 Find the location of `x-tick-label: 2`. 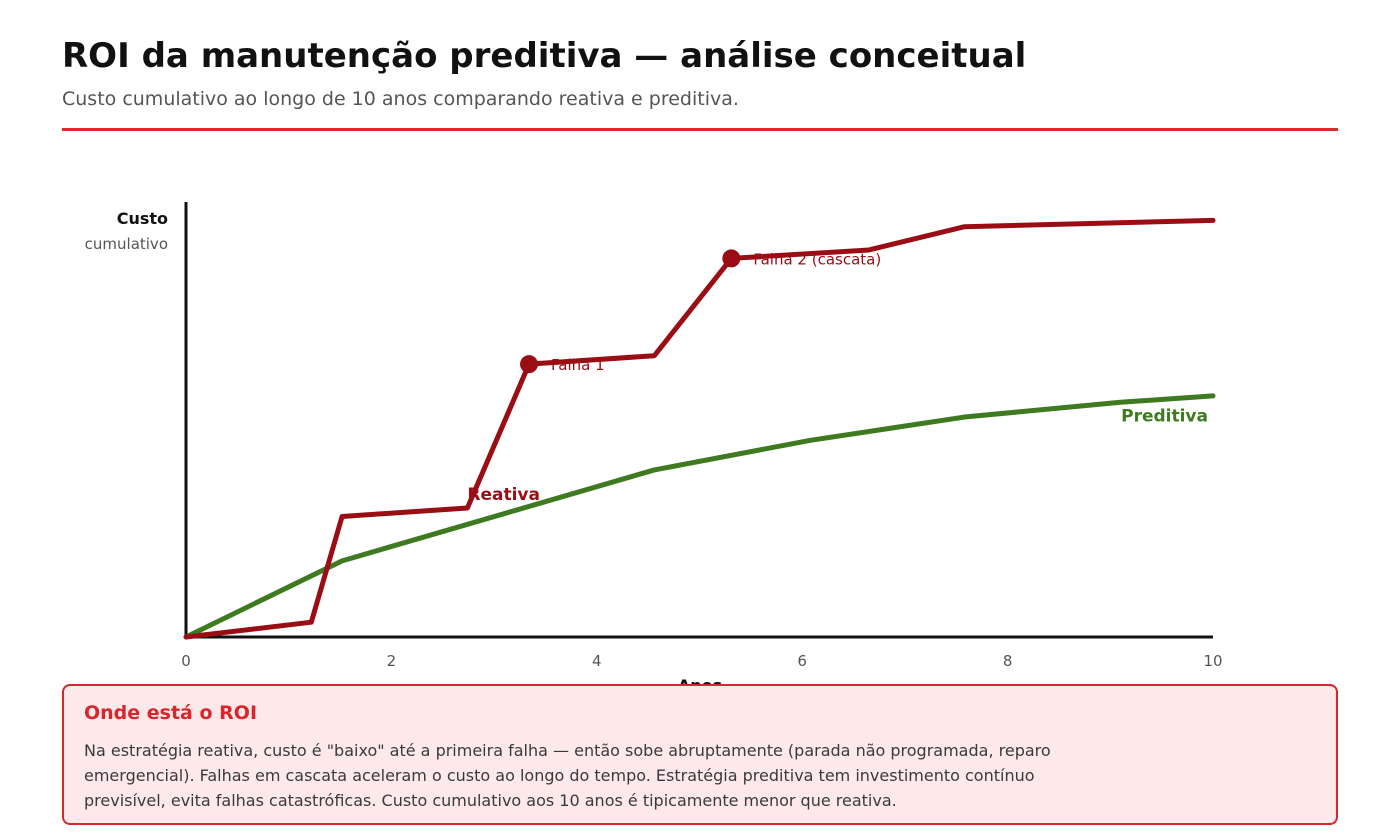

x-tick-label: 2 is located at coordinates (392, 661).